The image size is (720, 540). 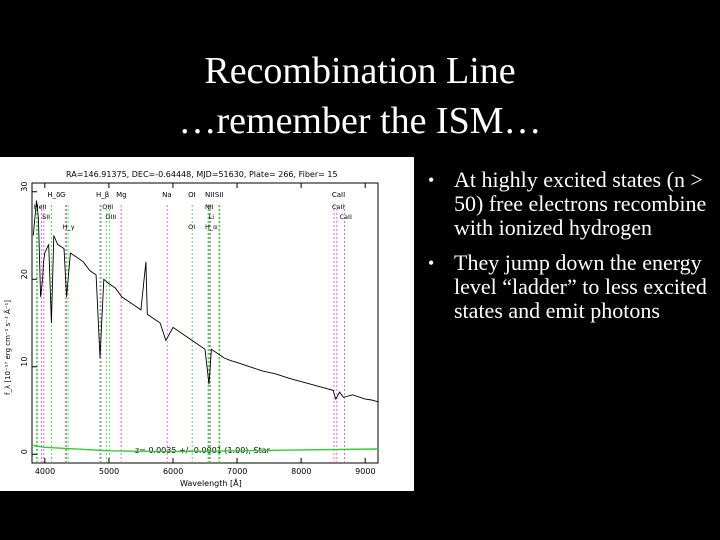 I want to click on y-tick-label: 10, so click(x=24, y=362).